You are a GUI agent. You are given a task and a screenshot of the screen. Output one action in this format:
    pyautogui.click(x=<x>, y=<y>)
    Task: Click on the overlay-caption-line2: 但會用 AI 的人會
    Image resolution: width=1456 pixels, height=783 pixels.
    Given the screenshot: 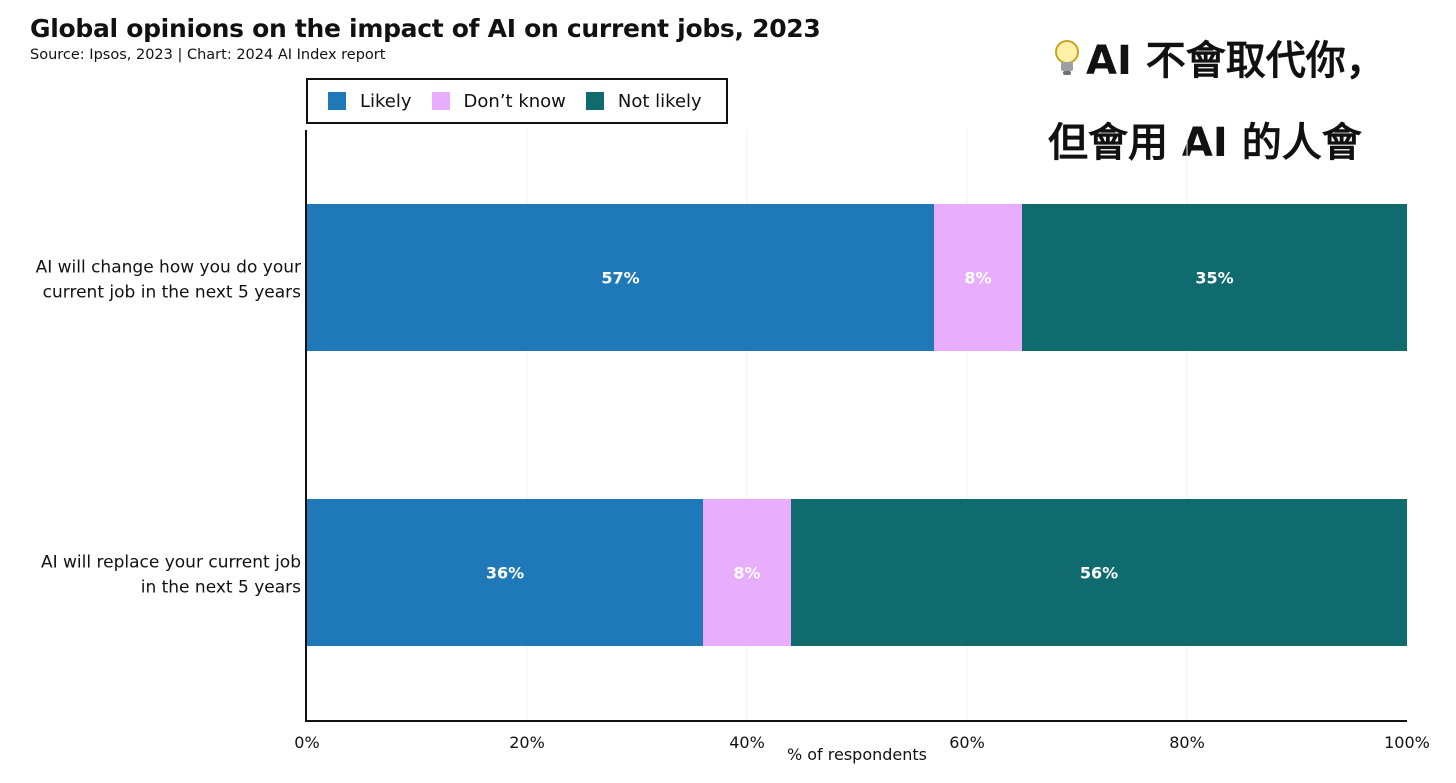 What is the action you would take?
    pyautogui.click(x=1205, y=143)
    